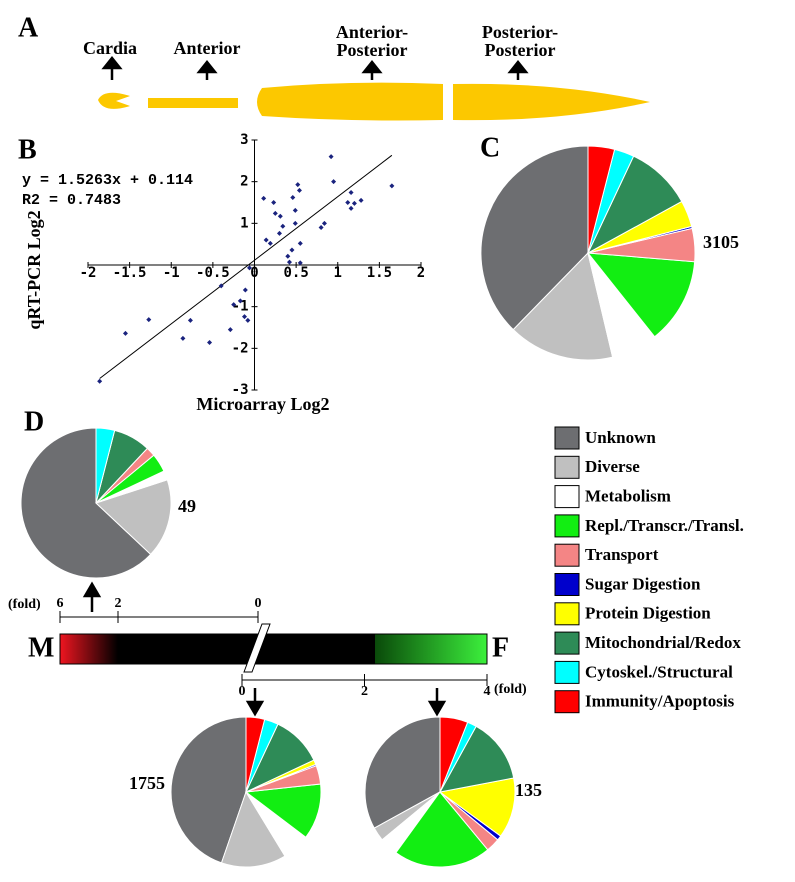  What do you see at coordinates (431, 649) in the screenshot?
I see `female-gradient` at bounding box center [431, 649].